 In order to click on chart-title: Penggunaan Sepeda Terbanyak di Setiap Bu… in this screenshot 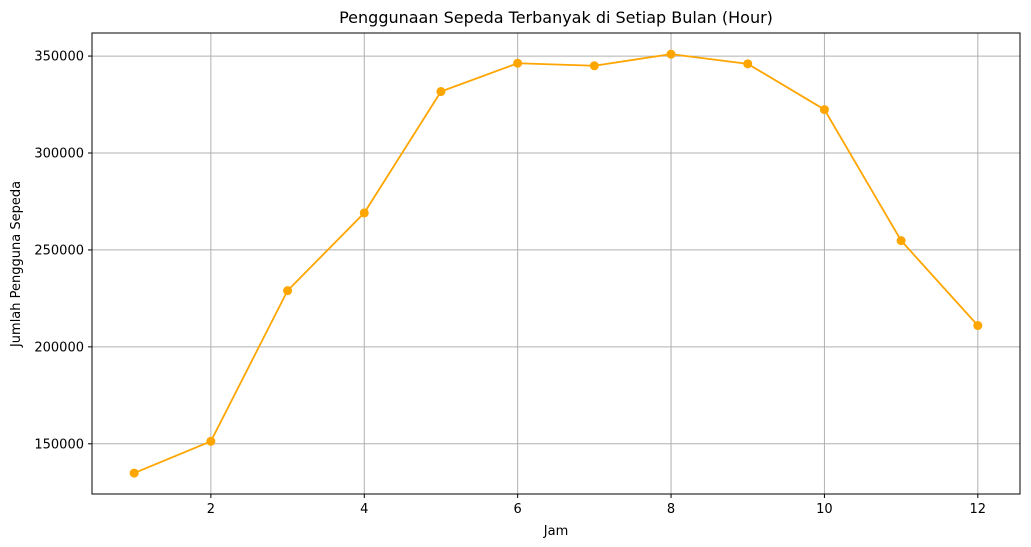, I will do `click(556, 17)`.